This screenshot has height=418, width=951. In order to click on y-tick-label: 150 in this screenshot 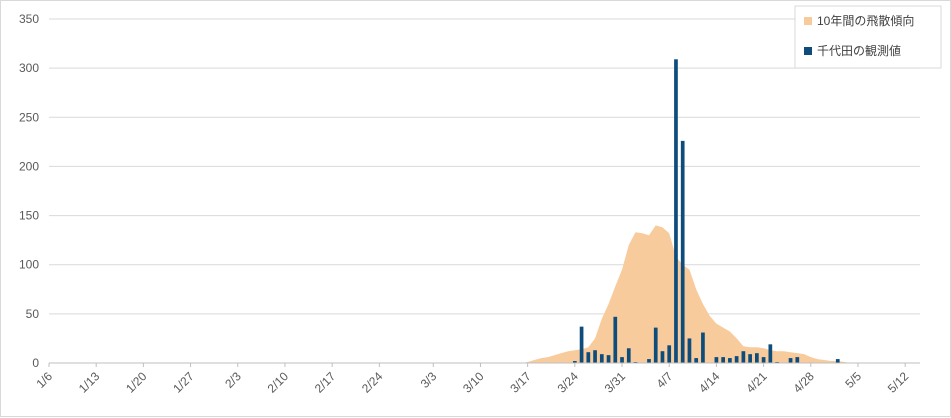, I will do `click(29, 216)`.